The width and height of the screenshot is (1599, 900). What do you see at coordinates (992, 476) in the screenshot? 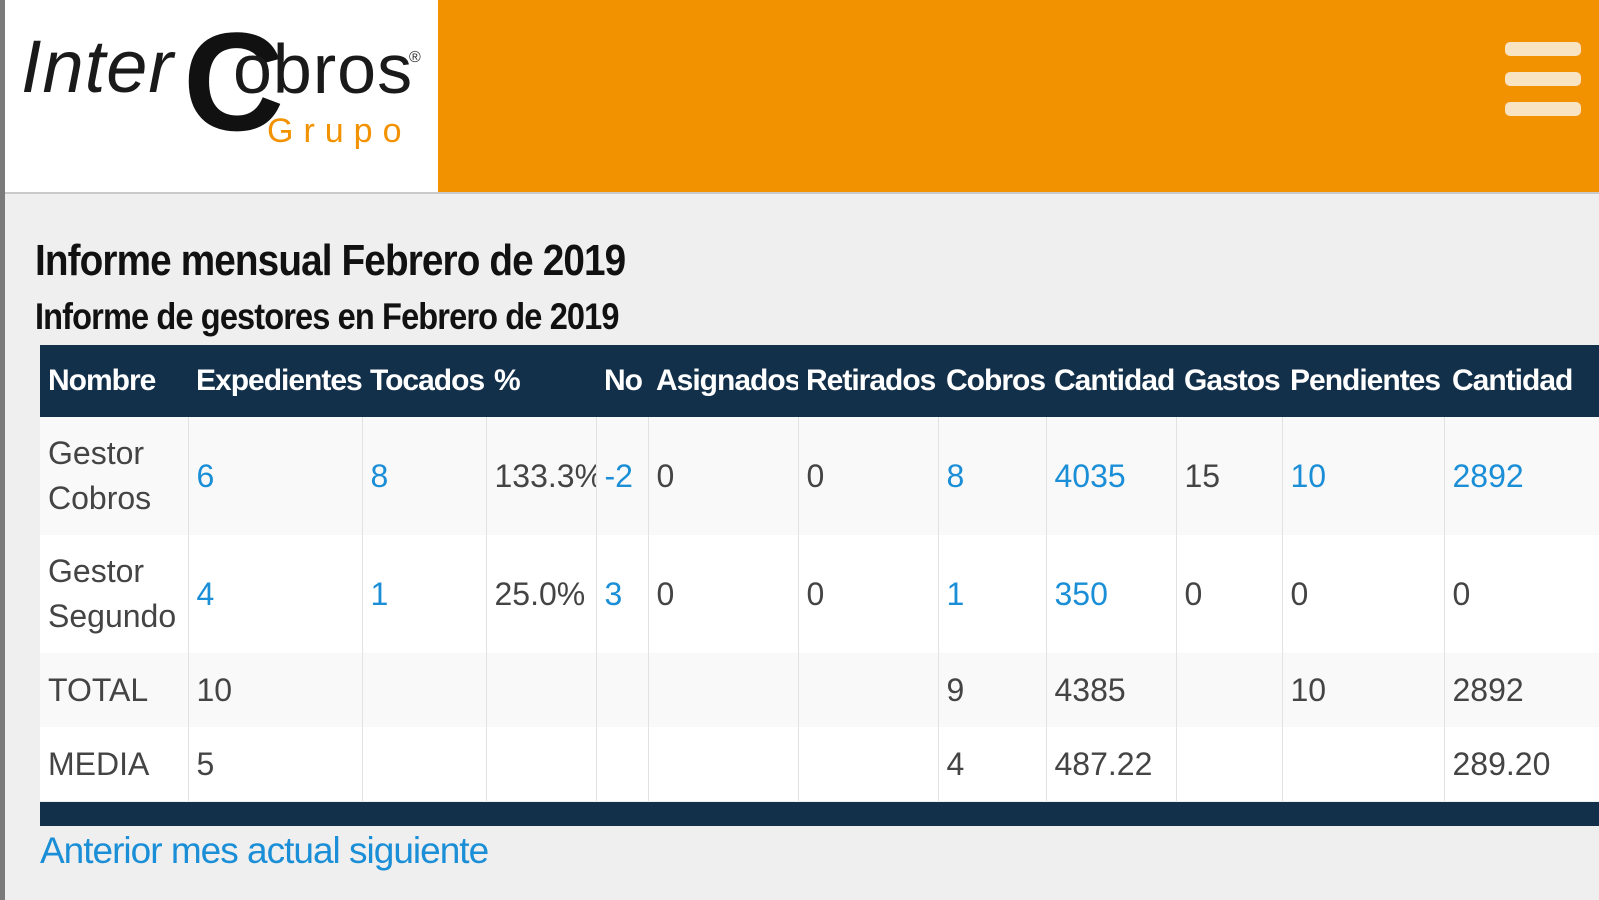
I see `cell-cobros: 8` at bounding box center [992, 476].